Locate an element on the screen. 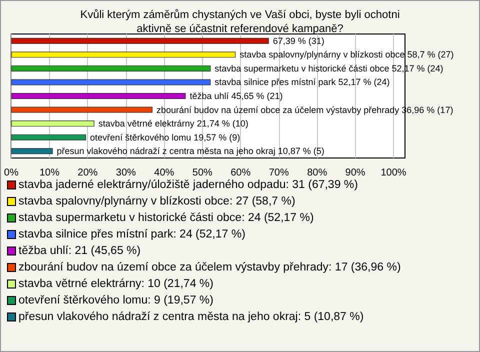 Image resolution: width=480 pixels, height=352 pixels. data-label: otevření štěrkového lomu 19,57 % (9) is located at coordinates (165, 137).